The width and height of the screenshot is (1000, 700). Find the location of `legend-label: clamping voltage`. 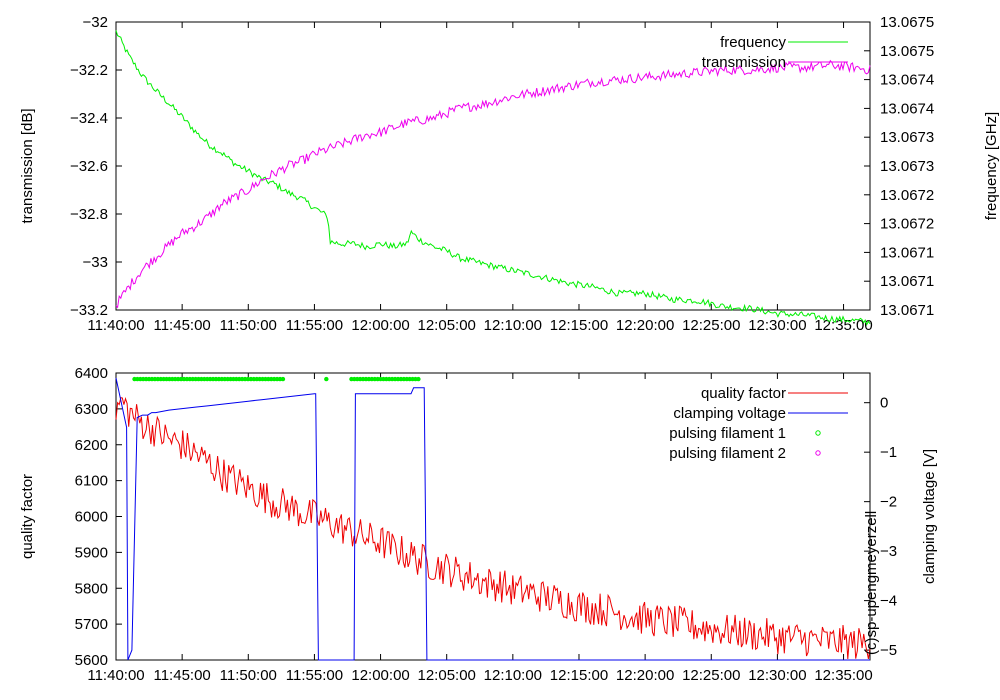

legend-label: clamping voltage is located at coordinates (729, 413).